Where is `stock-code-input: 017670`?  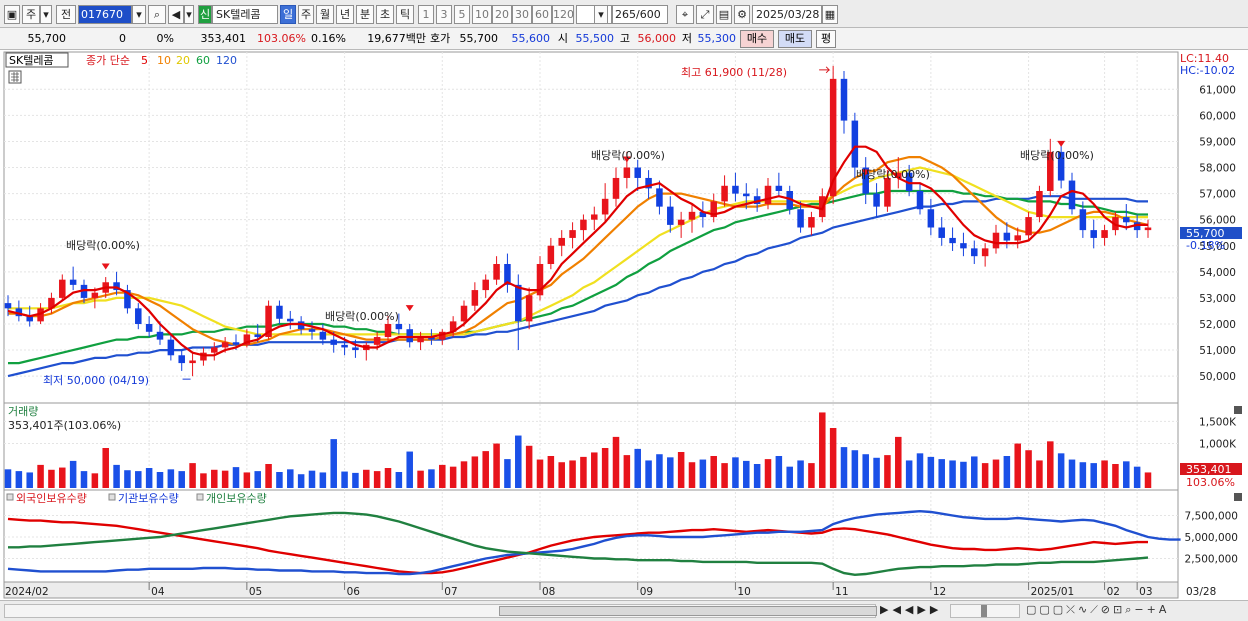 stock-code-input: 017670 is located at coordinates (105, 14).